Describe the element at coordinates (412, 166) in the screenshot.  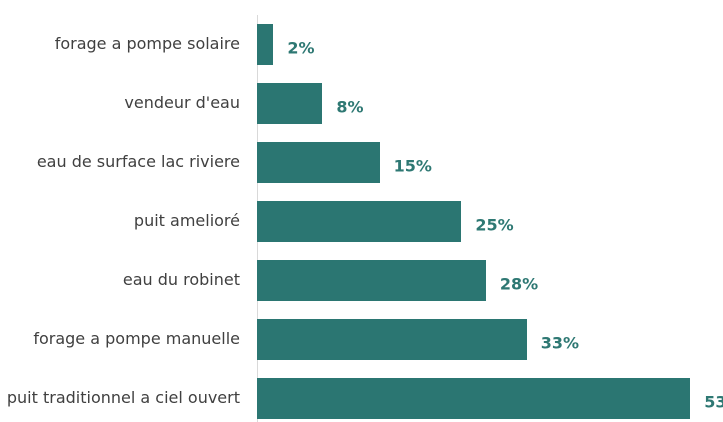
I see `data-label: 15%` at that location.